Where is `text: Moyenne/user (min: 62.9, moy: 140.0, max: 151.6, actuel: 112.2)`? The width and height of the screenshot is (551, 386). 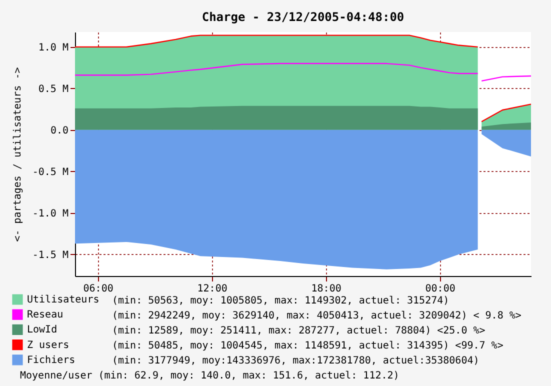
text: Moyenne/user (min: 62.9, moy: 140.0, max: 151.6, actuel: 112.2) is located at coordinates (210, 376).